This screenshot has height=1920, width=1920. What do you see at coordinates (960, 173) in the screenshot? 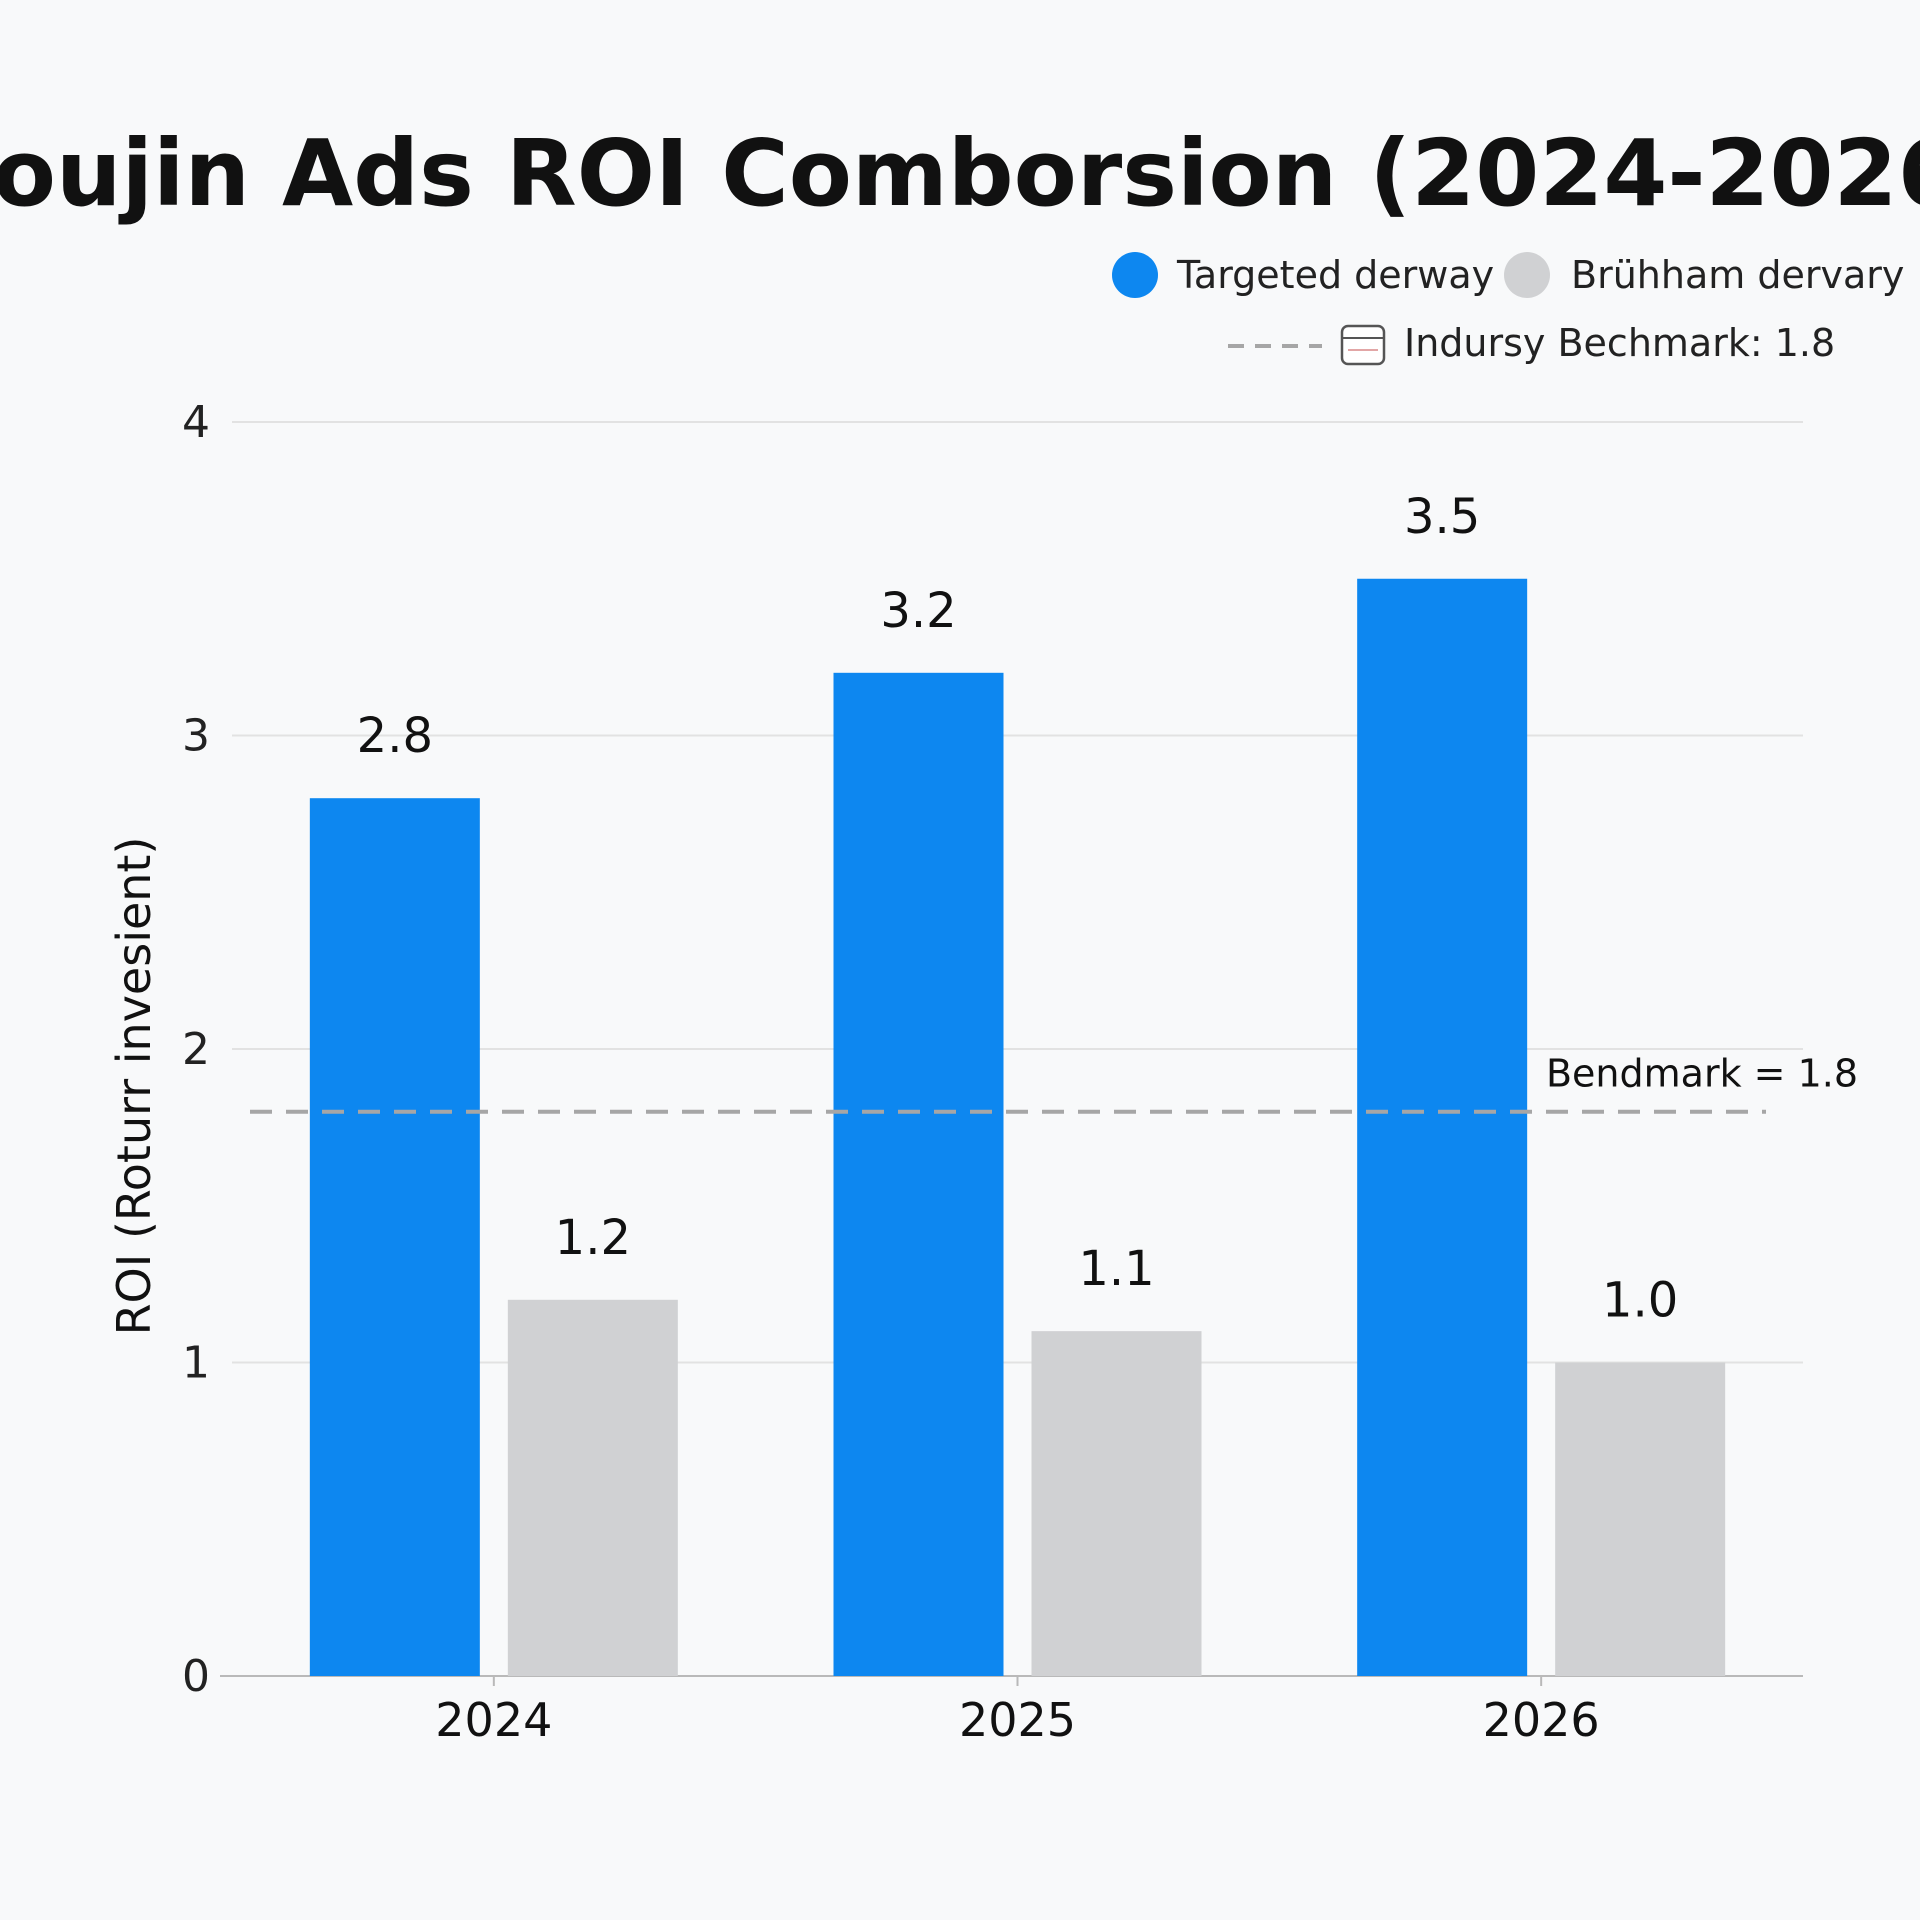
I see `chart-title: Doujin Ads ROI Comborsion (2024-2026)` at bounding box center [960, 173].